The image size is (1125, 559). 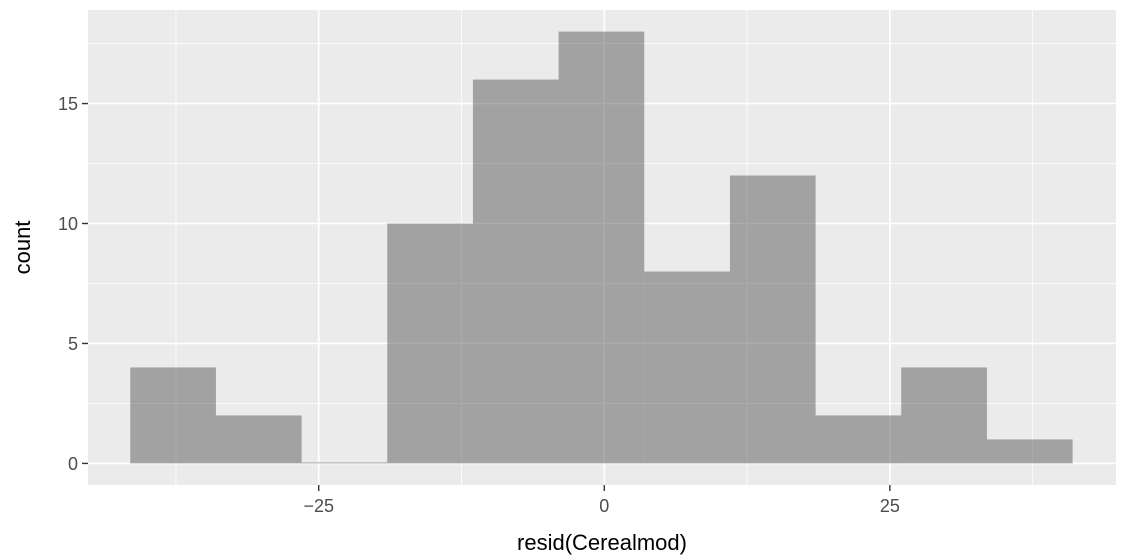 What do you see at coordinates (68, 224) in the screenshot?
I see `y-tick-label: 10` at bounding box center [68, 224].